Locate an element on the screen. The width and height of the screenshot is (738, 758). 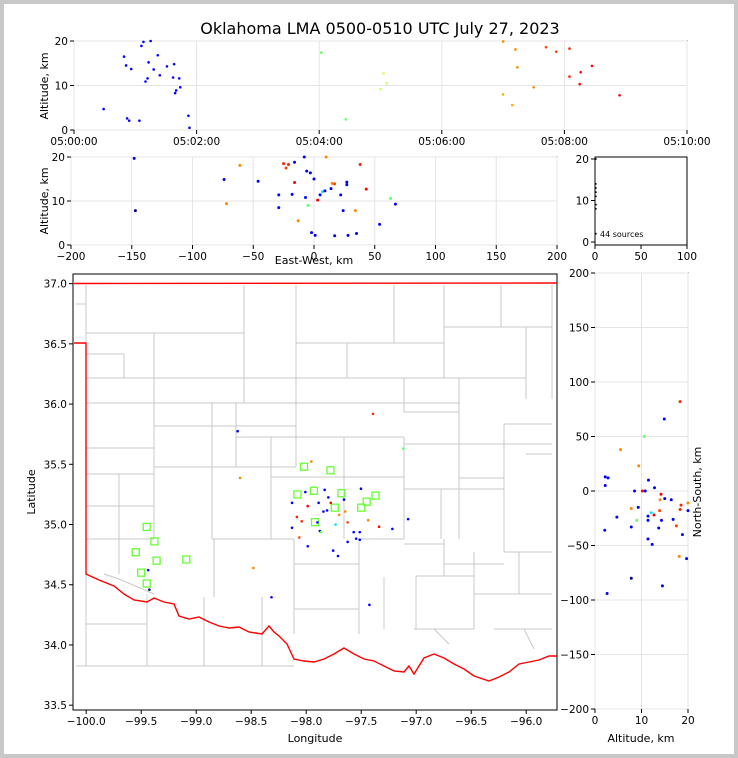
histogram-axes is located at coordinates (641, 201).